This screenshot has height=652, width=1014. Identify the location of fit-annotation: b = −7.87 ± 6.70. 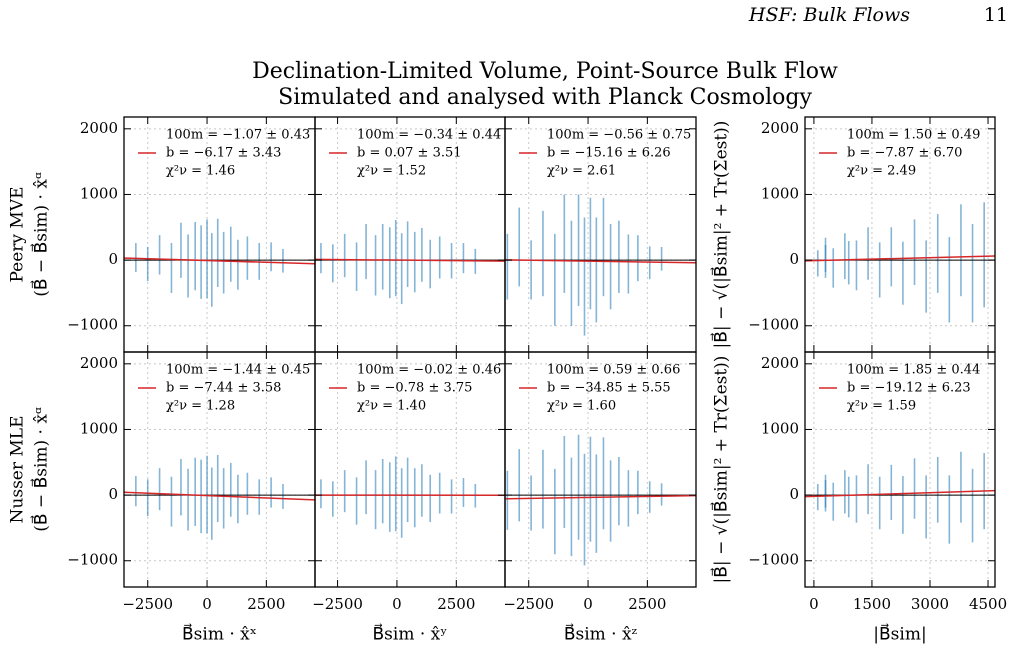
(904, 153).